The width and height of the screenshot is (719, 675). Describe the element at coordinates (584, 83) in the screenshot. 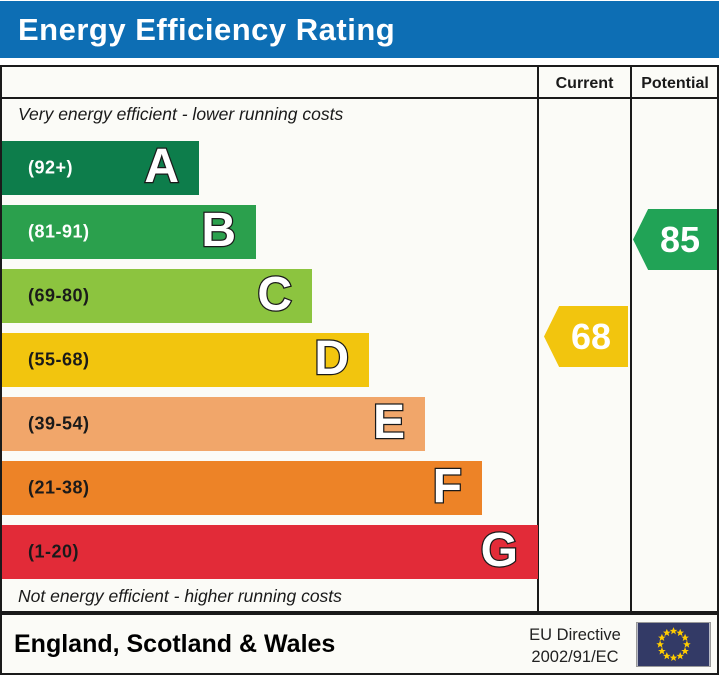

I see `current-column-header: Current` at that location.